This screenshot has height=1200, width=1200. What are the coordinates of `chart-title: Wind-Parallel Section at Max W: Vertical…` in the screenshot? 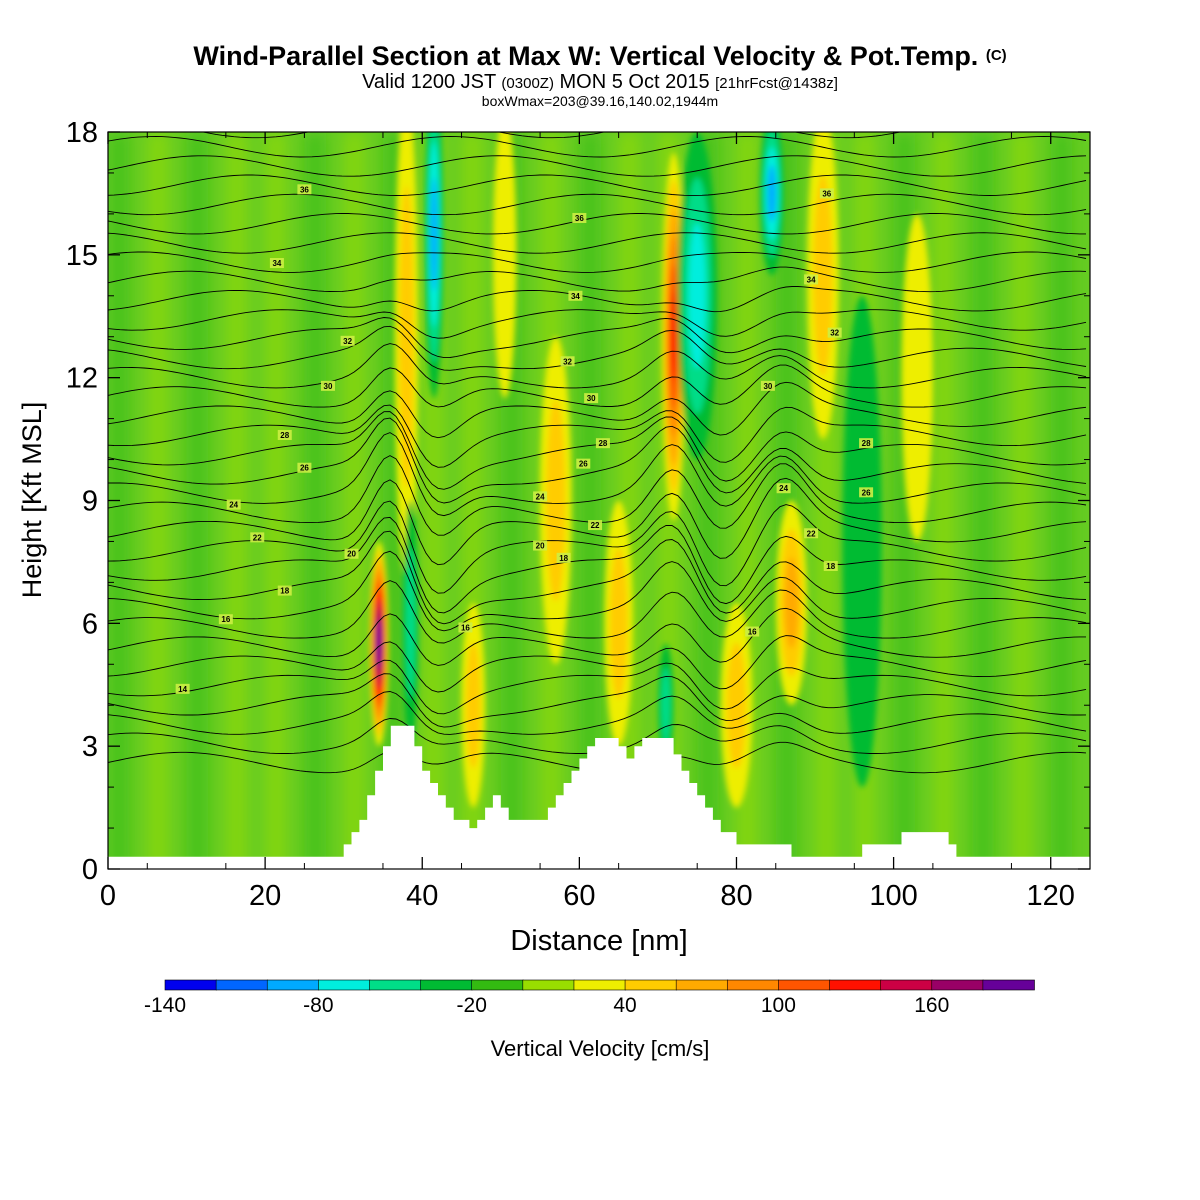 It's located at (600, 56).